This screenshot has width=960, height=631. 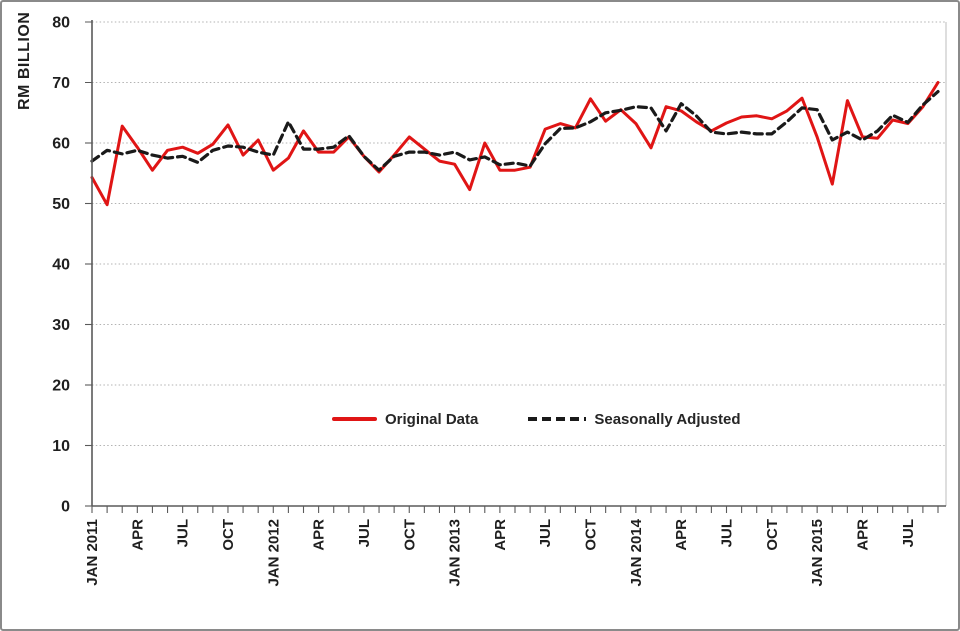 I want to click on svg-text: JAN 2015, so click(x=817, y=553).